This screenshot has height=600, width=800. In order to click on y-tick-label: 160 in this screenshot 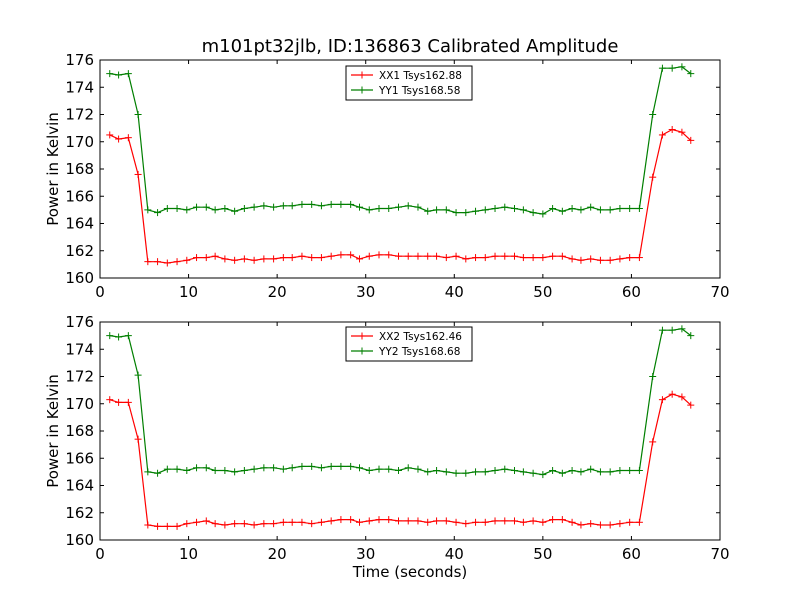, I will do `click(79, 278)`.